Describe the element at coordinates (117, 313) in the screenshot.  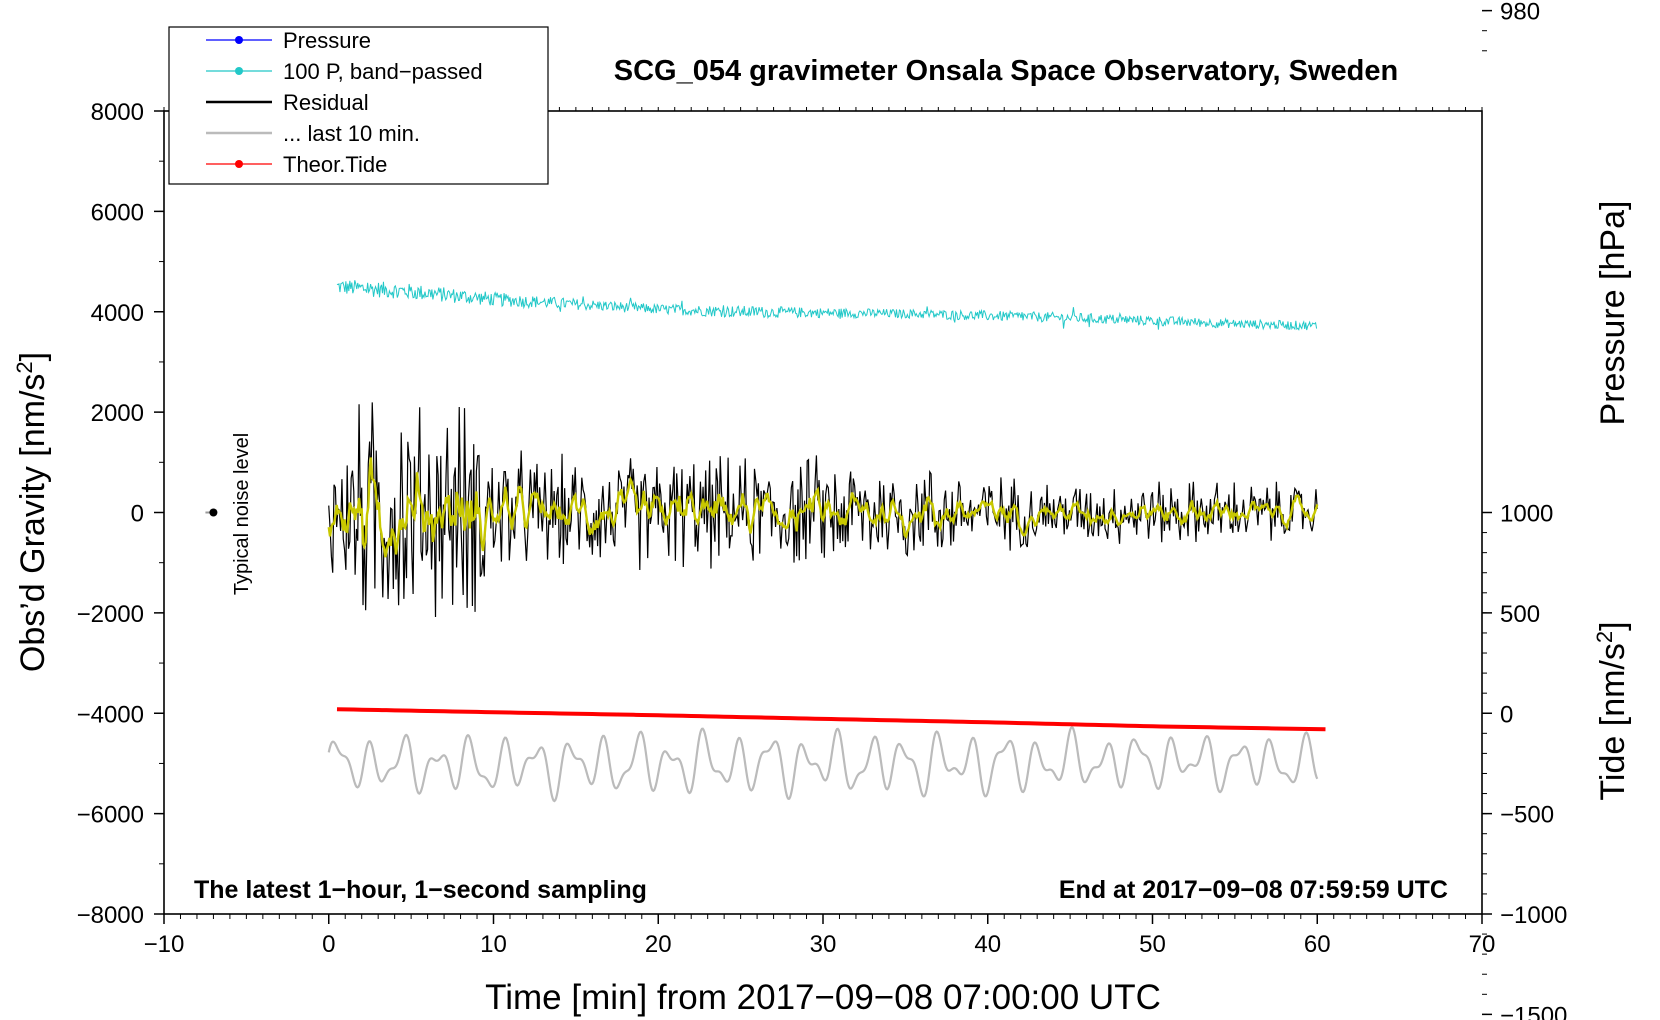
I see `y-tick-label: 4000` at that location.